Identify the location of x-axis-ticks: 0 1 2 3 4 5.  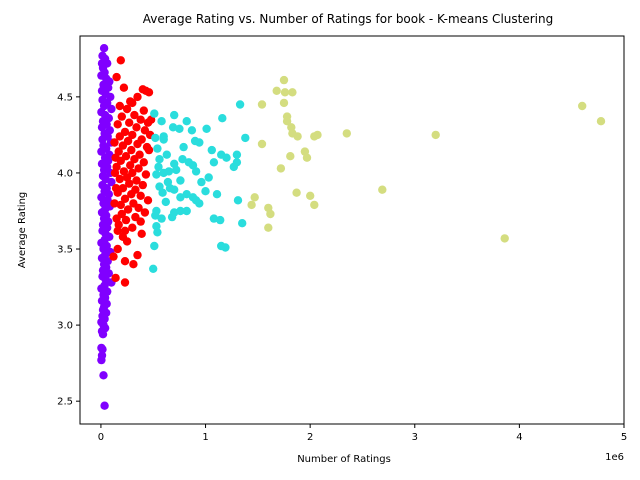
(362, 433).